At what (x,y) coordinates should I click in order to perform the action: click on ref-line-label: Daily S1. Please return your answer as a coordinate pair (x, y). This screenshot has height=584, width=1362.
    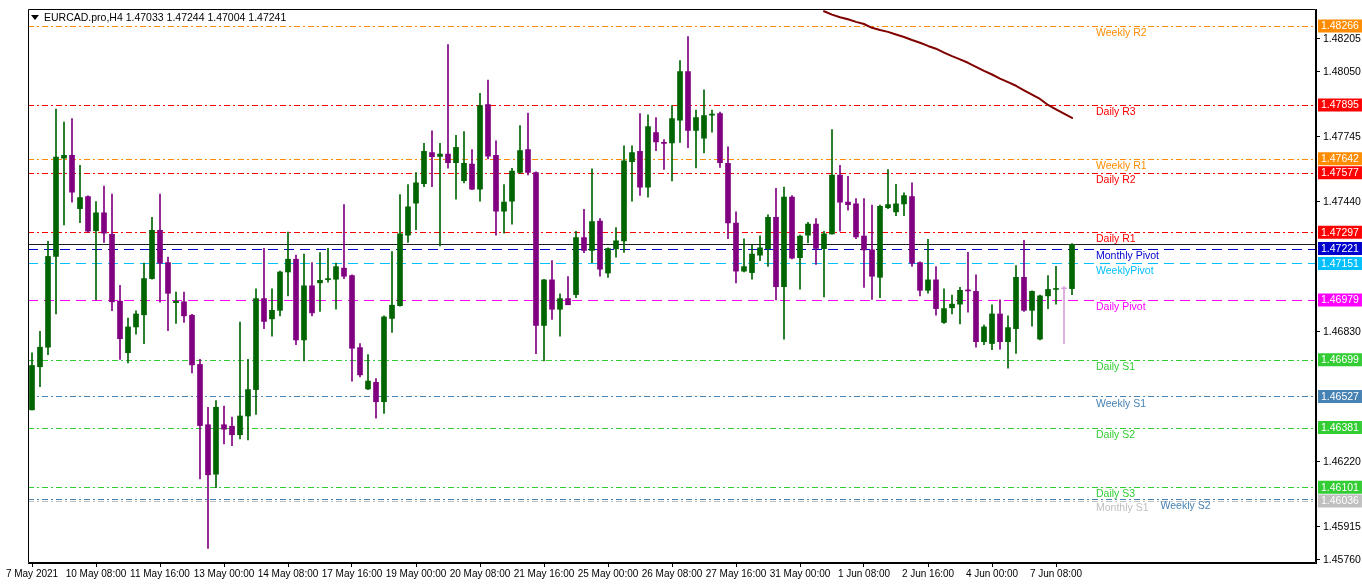
    Looking at the image, I should click on (1116, 365).